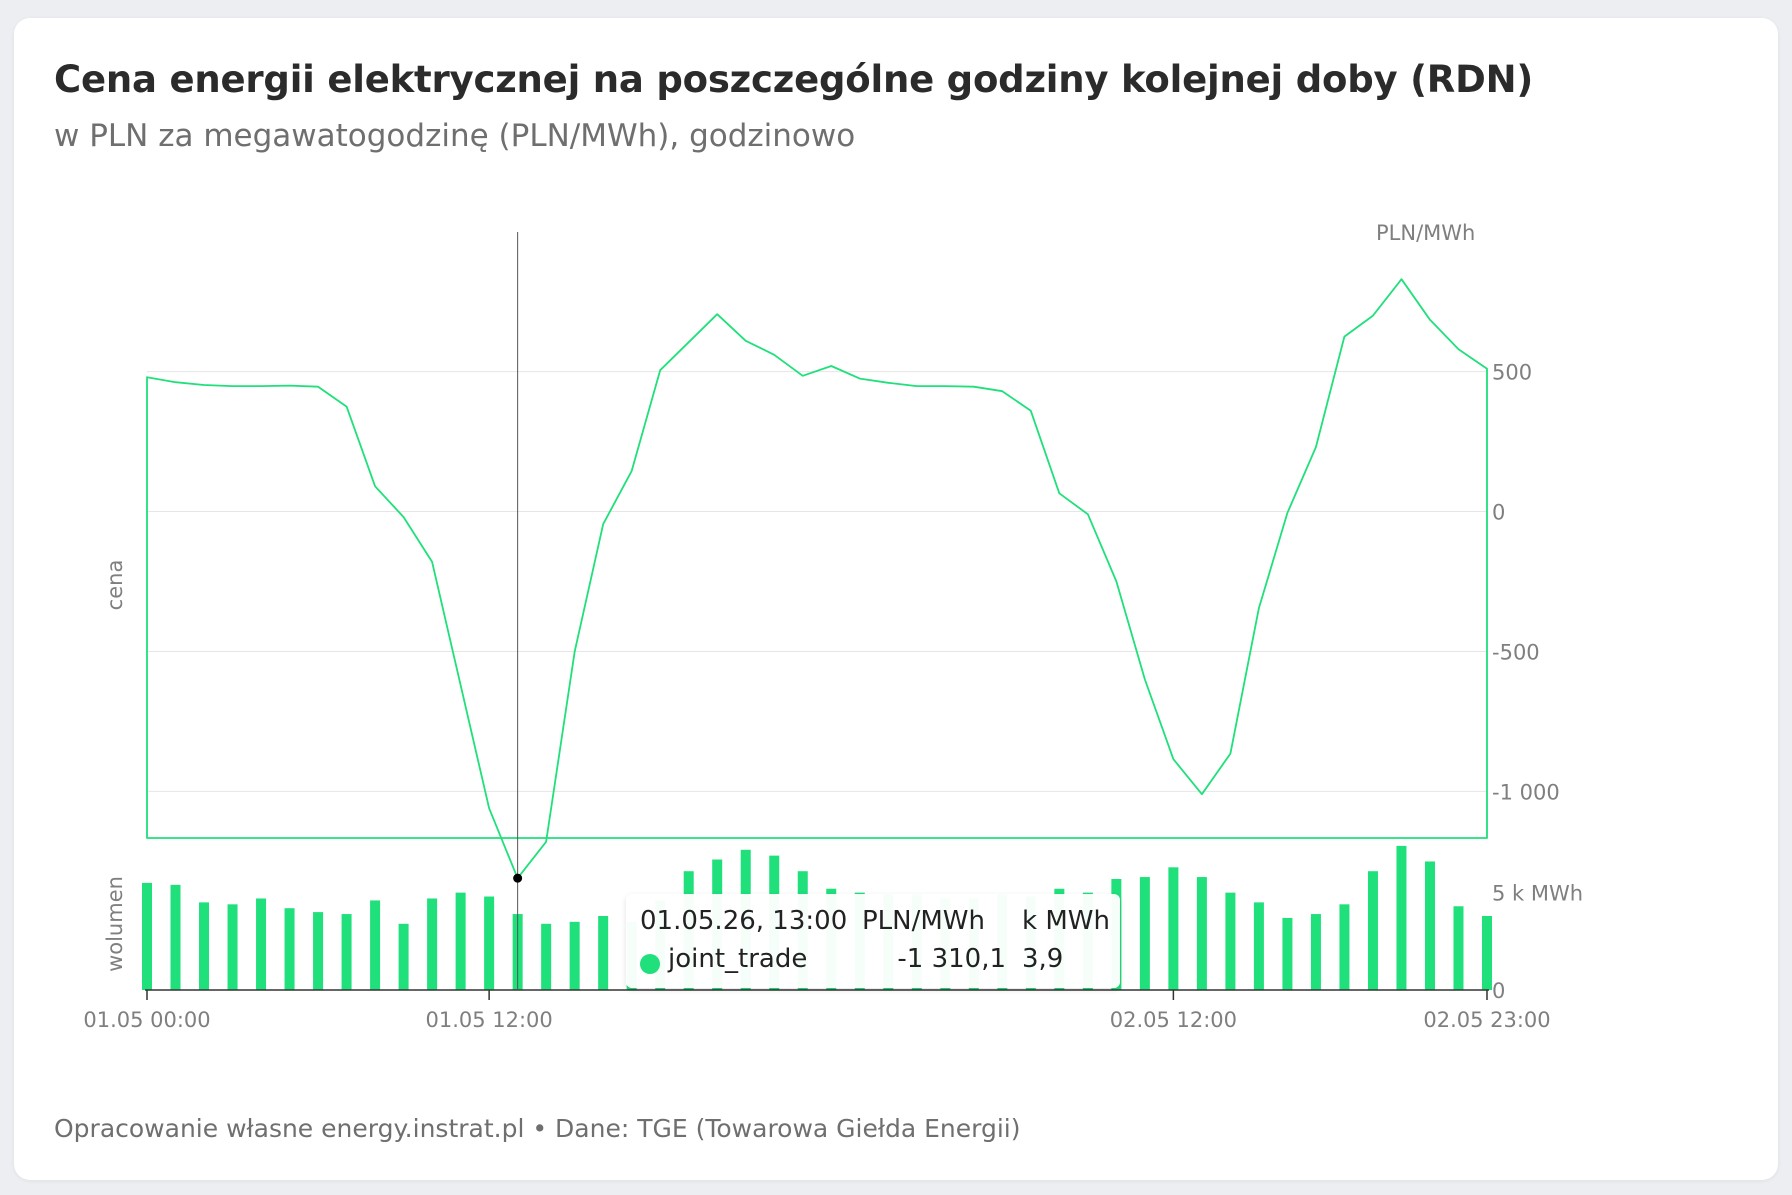 The height and width of the screenshot is (1195, 1792). What do you see at coordinates (1516, 652) in the screenshot?
I see `price-tick-label: -500` at bounding box center [1516, 652].